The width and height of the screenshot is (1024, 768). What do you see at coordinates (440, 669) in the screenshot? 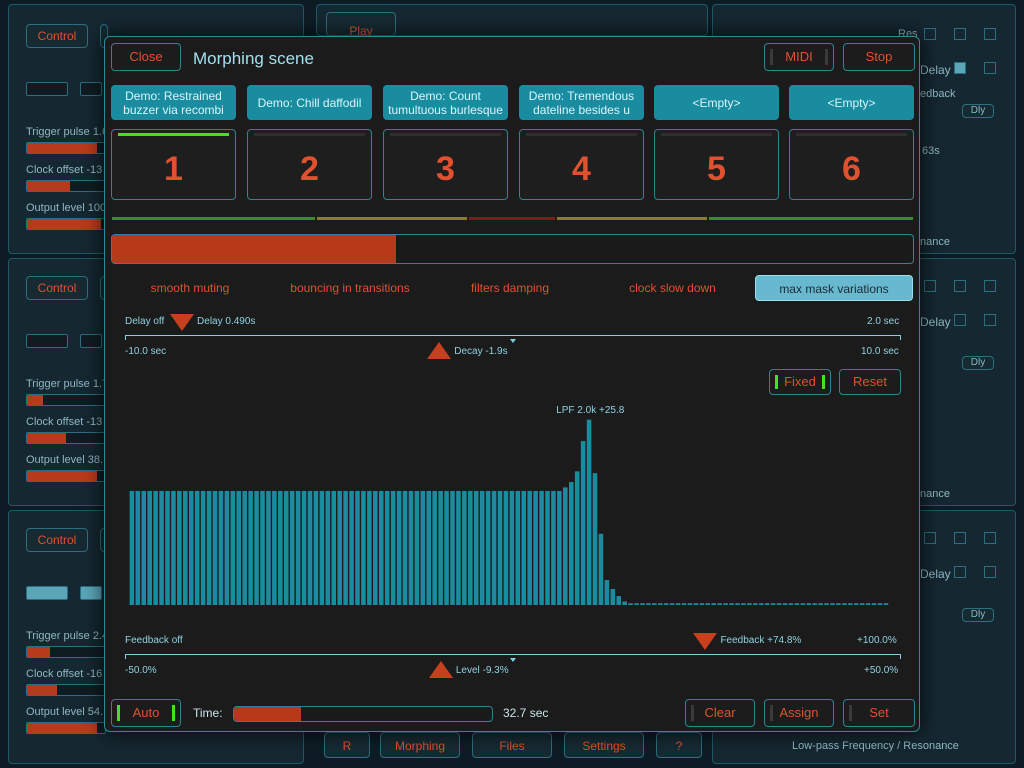
I see `level-slider-handle` at bounding box center [440, 669].